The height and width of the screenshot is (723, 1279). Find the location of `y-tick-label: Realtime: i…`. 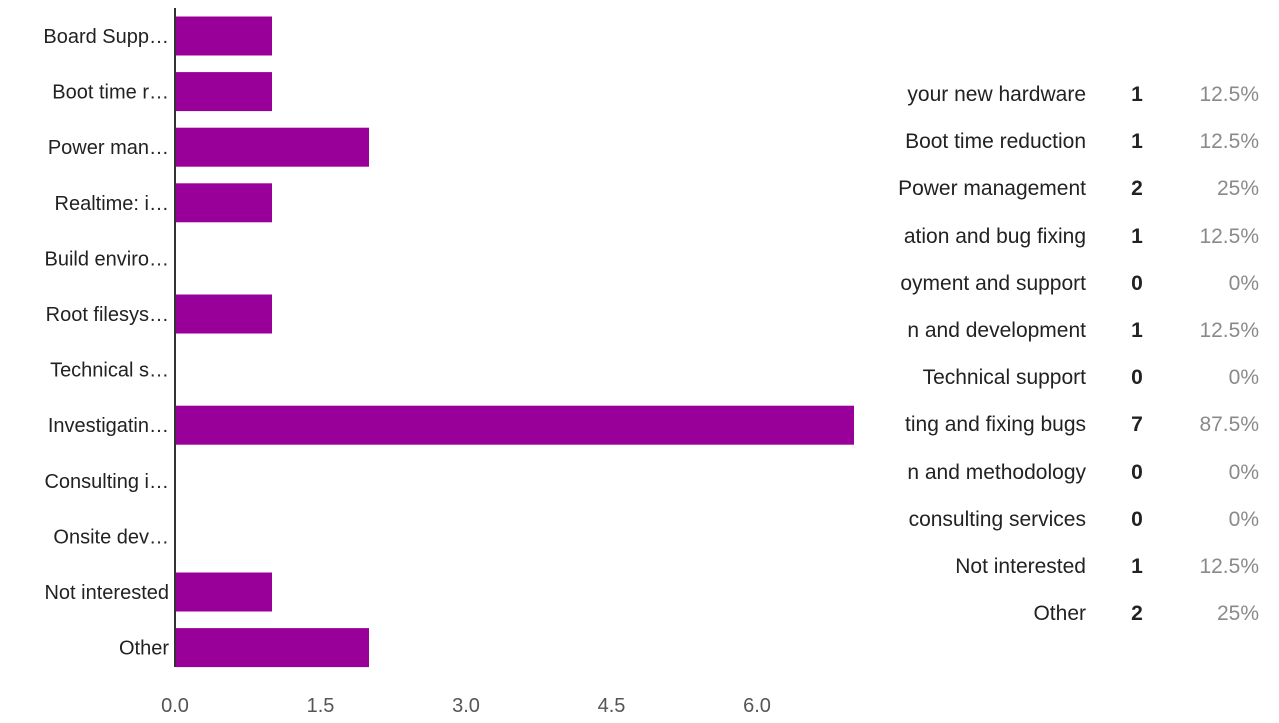

y-tick-label: Realtime: i… is located at coordinates (112, 204).